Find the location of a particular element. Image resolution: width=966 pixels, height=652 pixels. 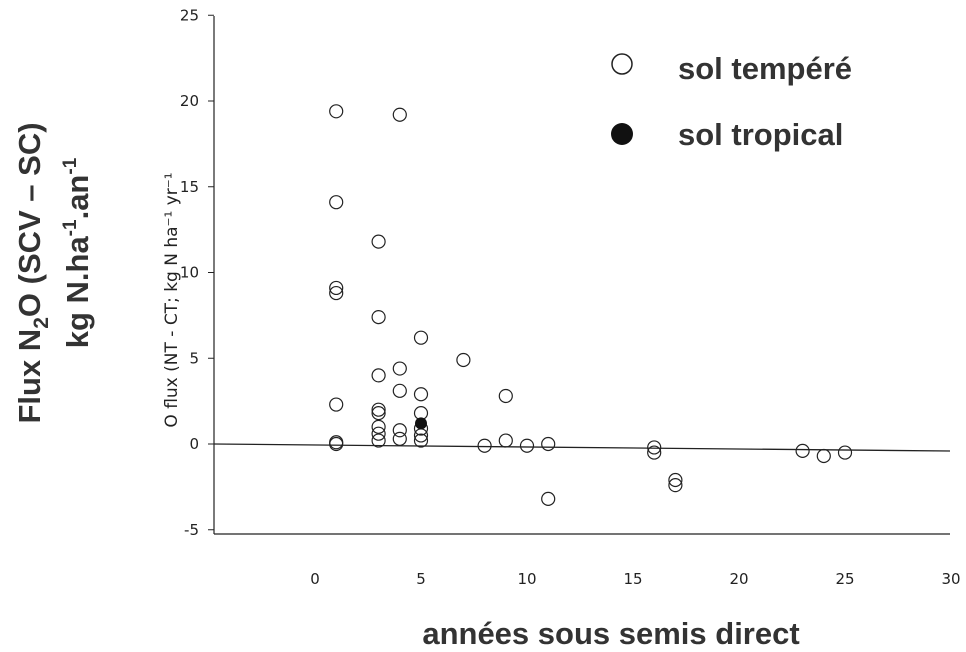

y-tick-label: 15 is located at coordinates (189, 187).